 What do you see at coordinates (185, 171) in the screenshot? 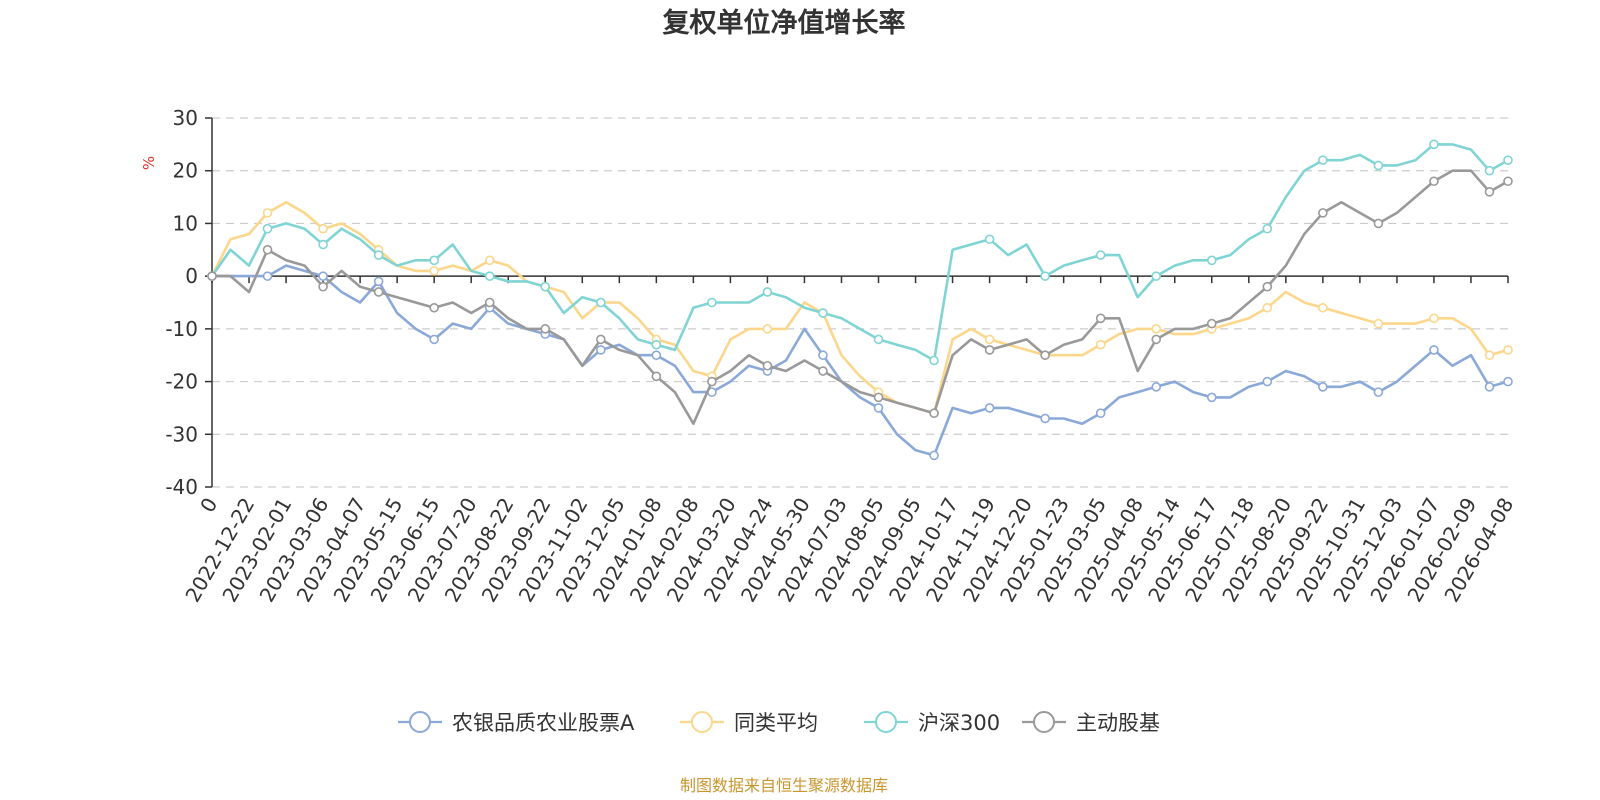
I see `y-tick-label: 20` at bounding box center [185, 171].